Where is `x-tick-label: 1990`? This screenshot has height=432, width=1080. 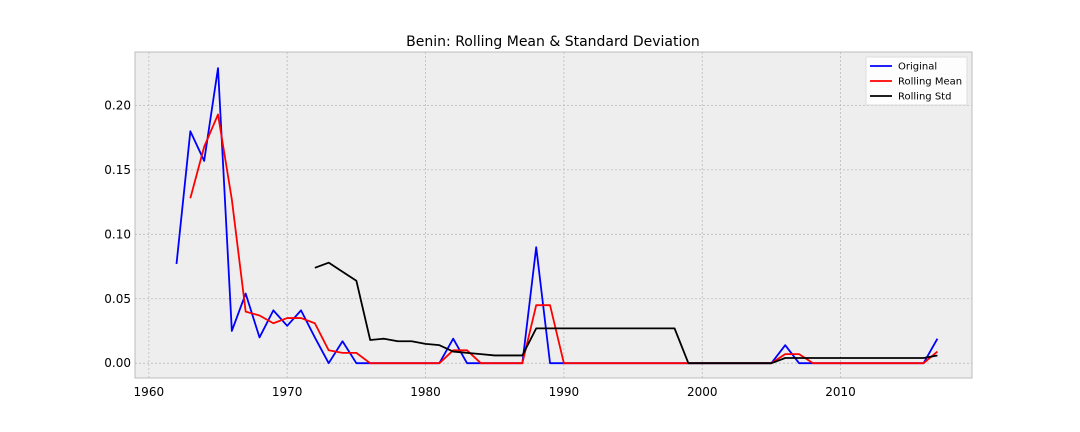
x-tick-label: 1990 is located at coordinates (564, 392).